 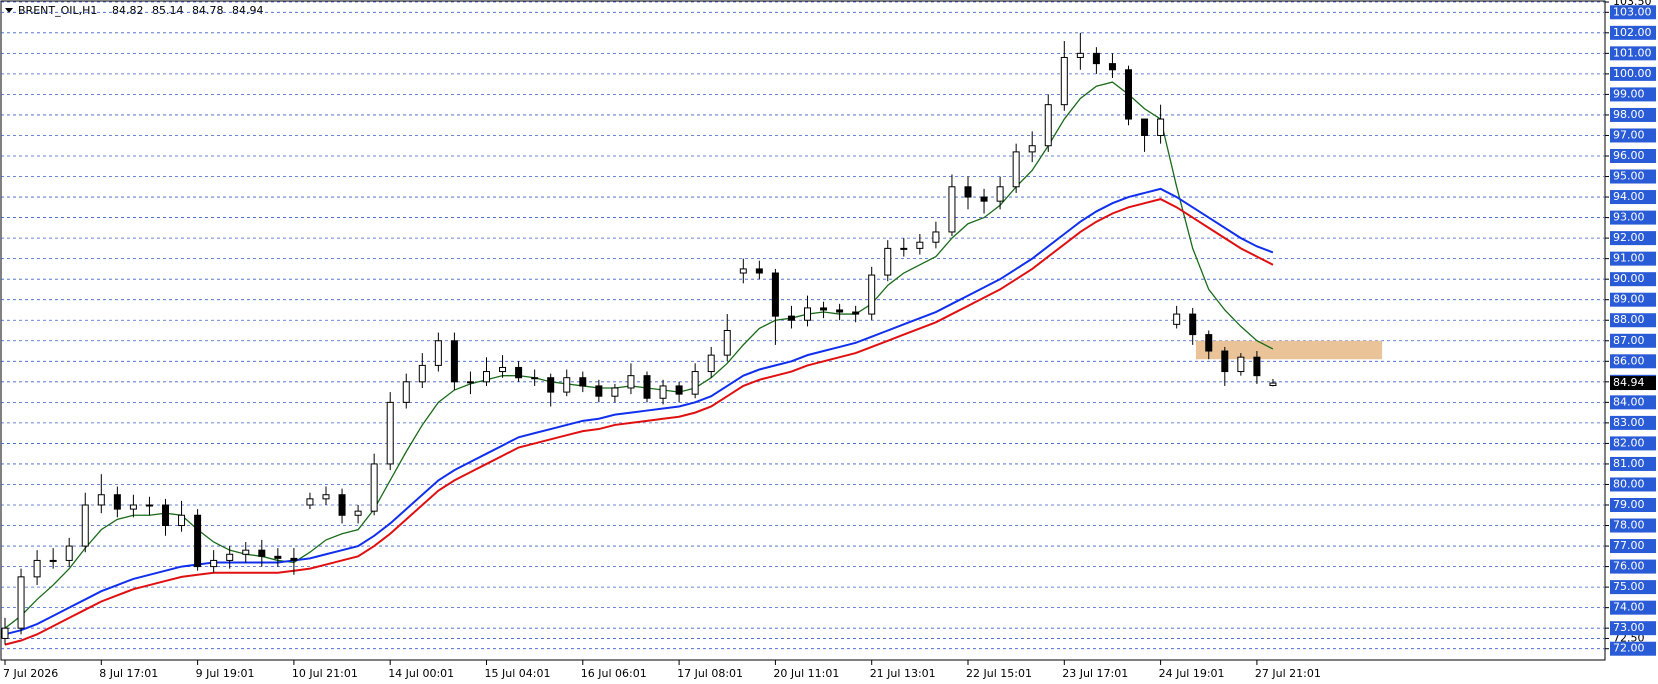 I want to click on y-tick-group: 75.00, so click(x=1633, y=587).